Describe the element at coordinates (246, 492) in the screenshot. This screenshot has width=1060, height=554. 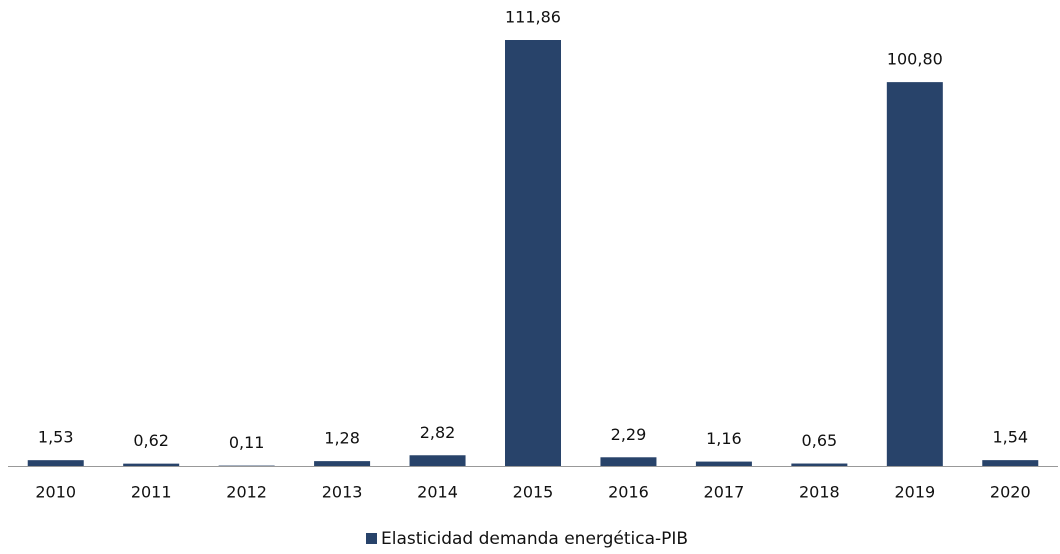
I see `x-tick-label: 2012` at that location.